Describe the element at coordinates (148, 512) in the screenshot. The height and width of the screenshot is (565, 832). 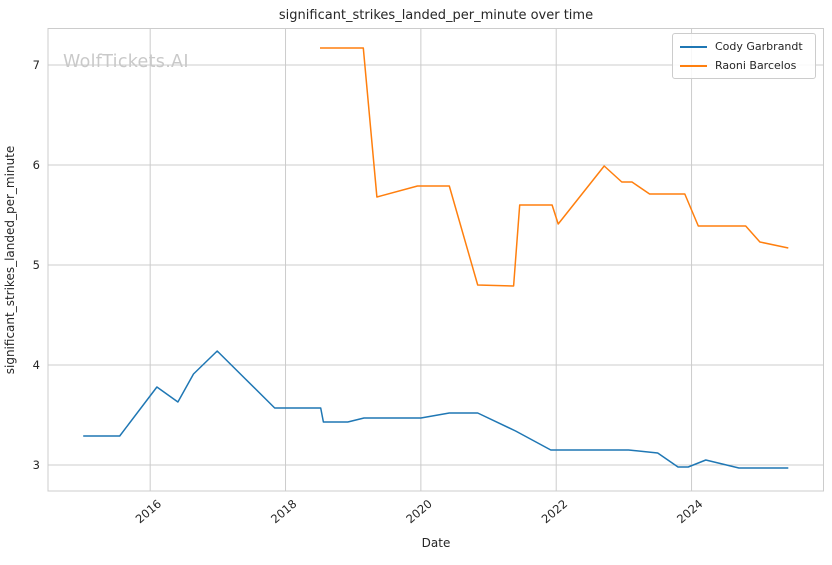
I see `x-tick-label: 2016` at that location.